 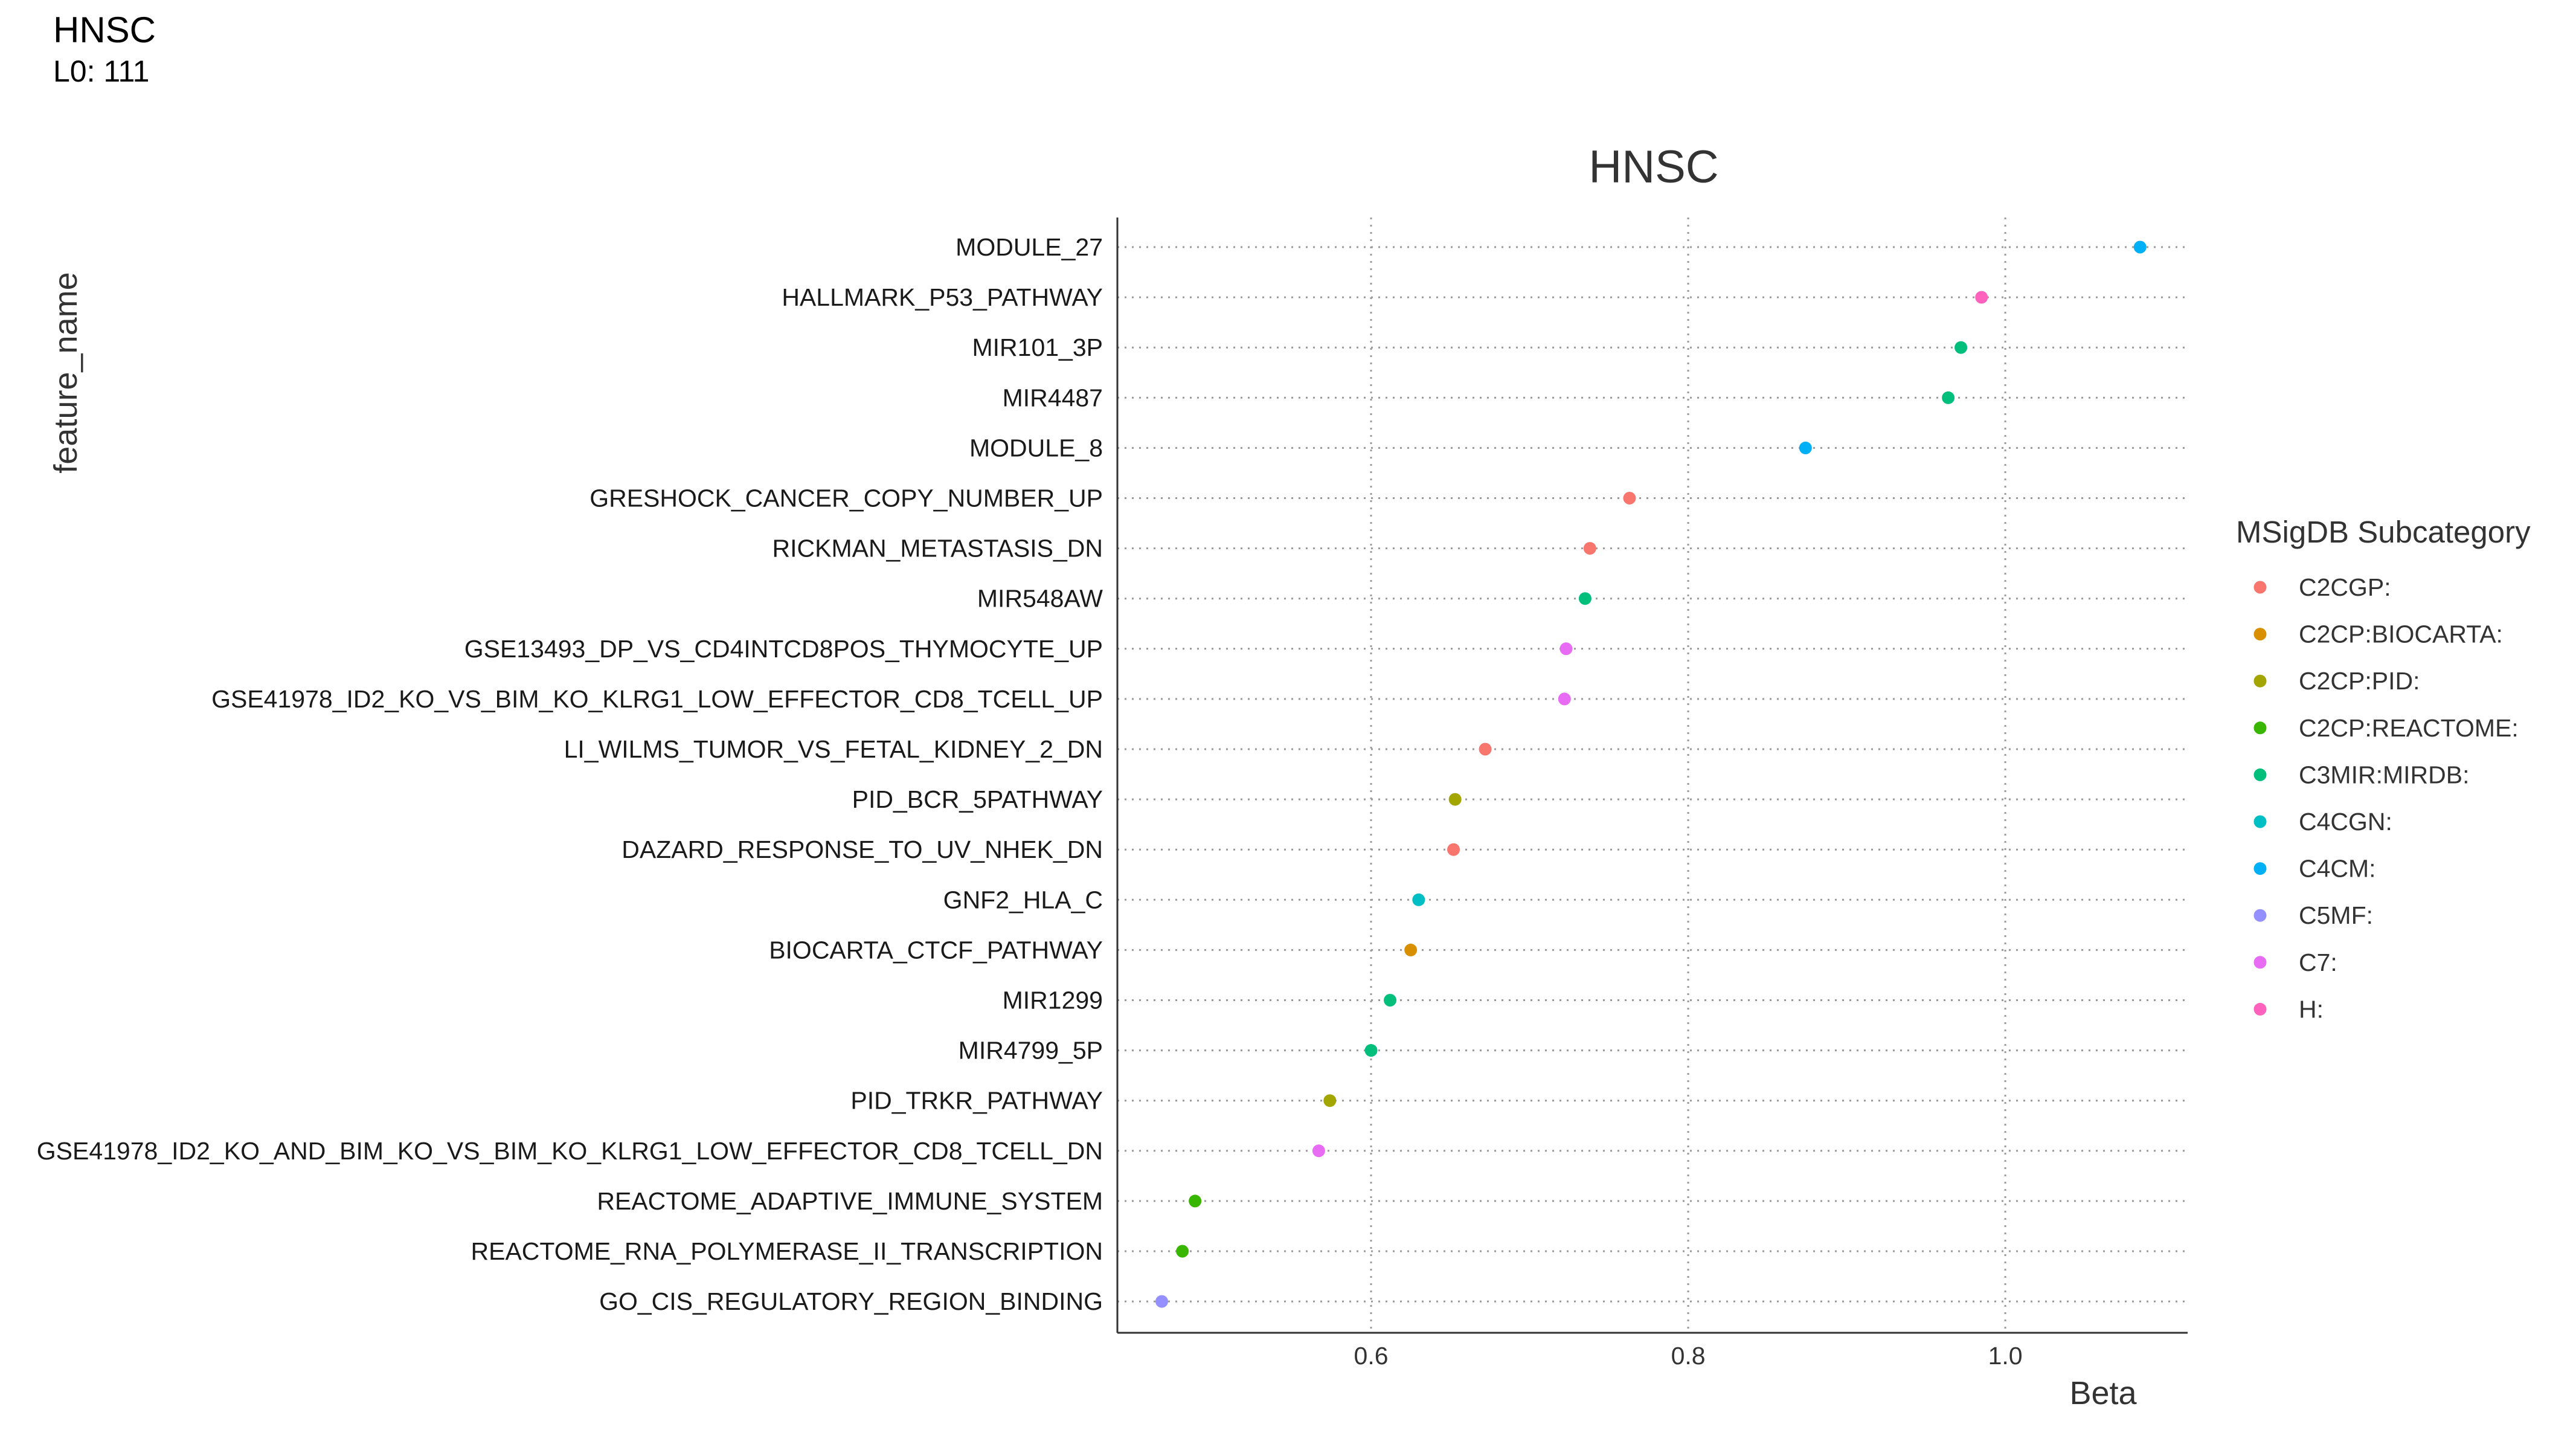 I want to click on y-tick-label: REACTOME_ADAPTIVE_IMMUNE_SYSTEM, so click(x=850, y=1201).